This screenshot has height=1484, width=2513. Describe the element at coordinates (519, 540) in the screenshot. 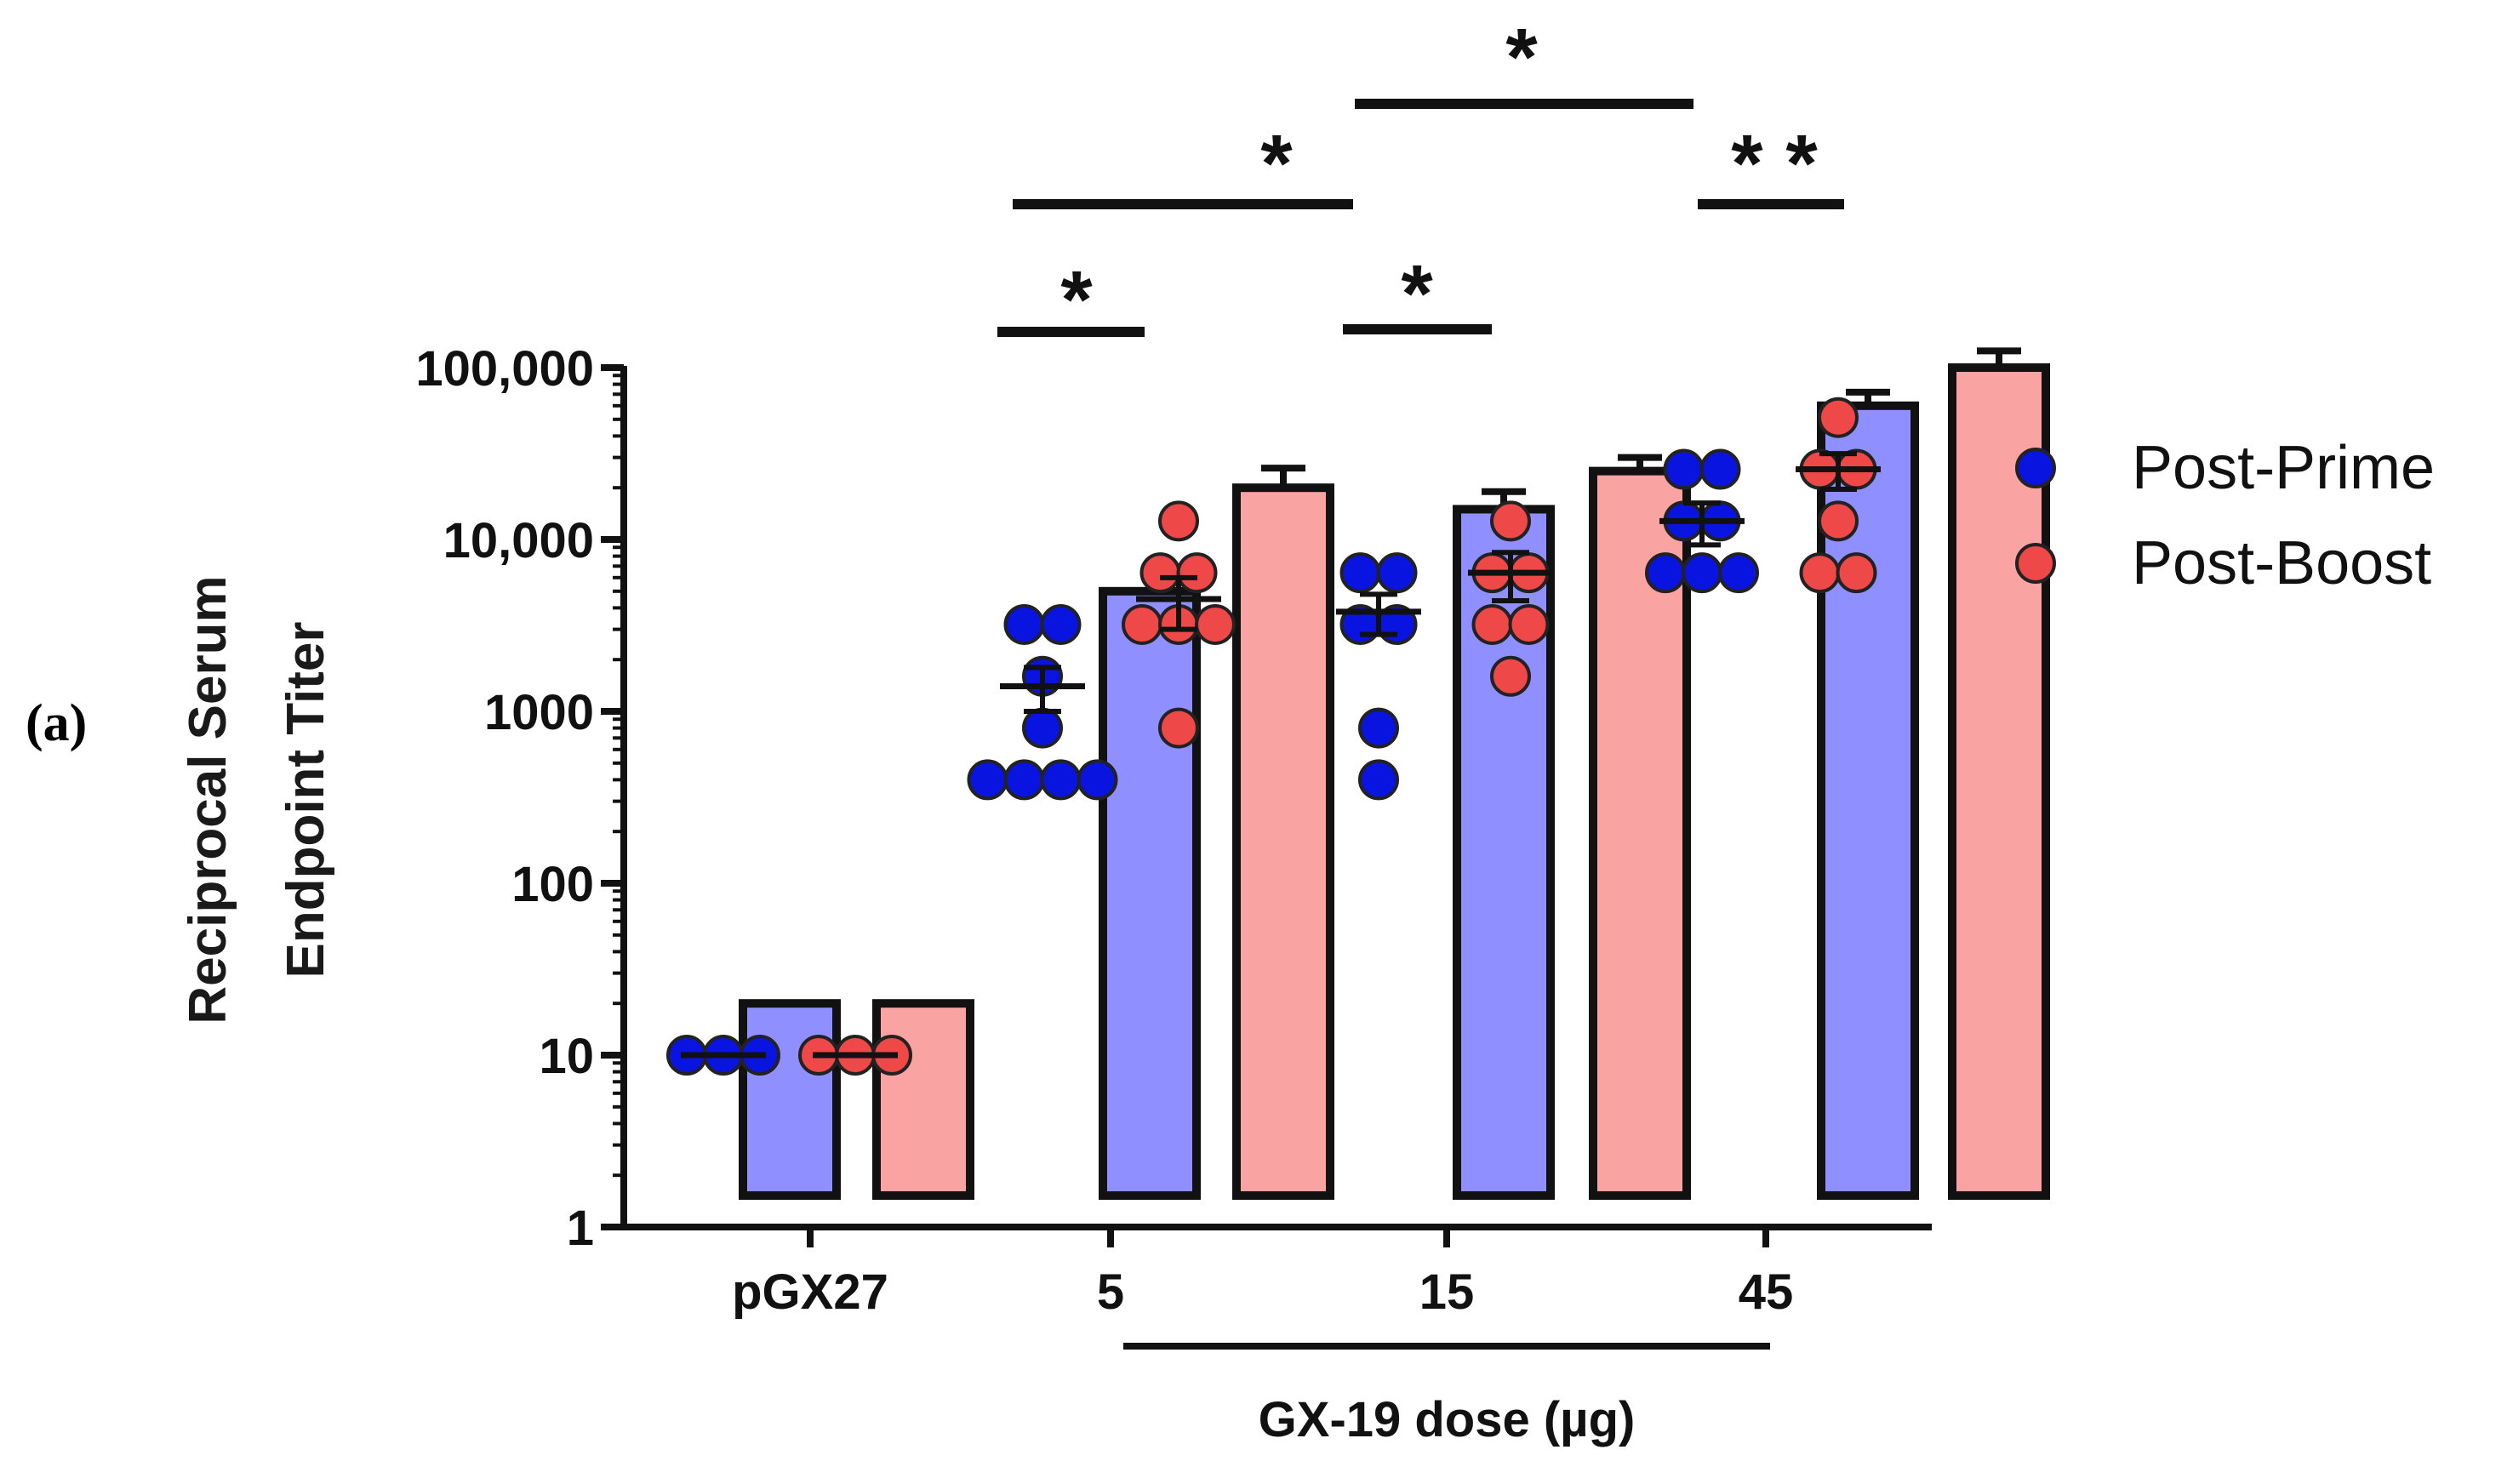

I see `y-tick-label: 10,000` at that location.